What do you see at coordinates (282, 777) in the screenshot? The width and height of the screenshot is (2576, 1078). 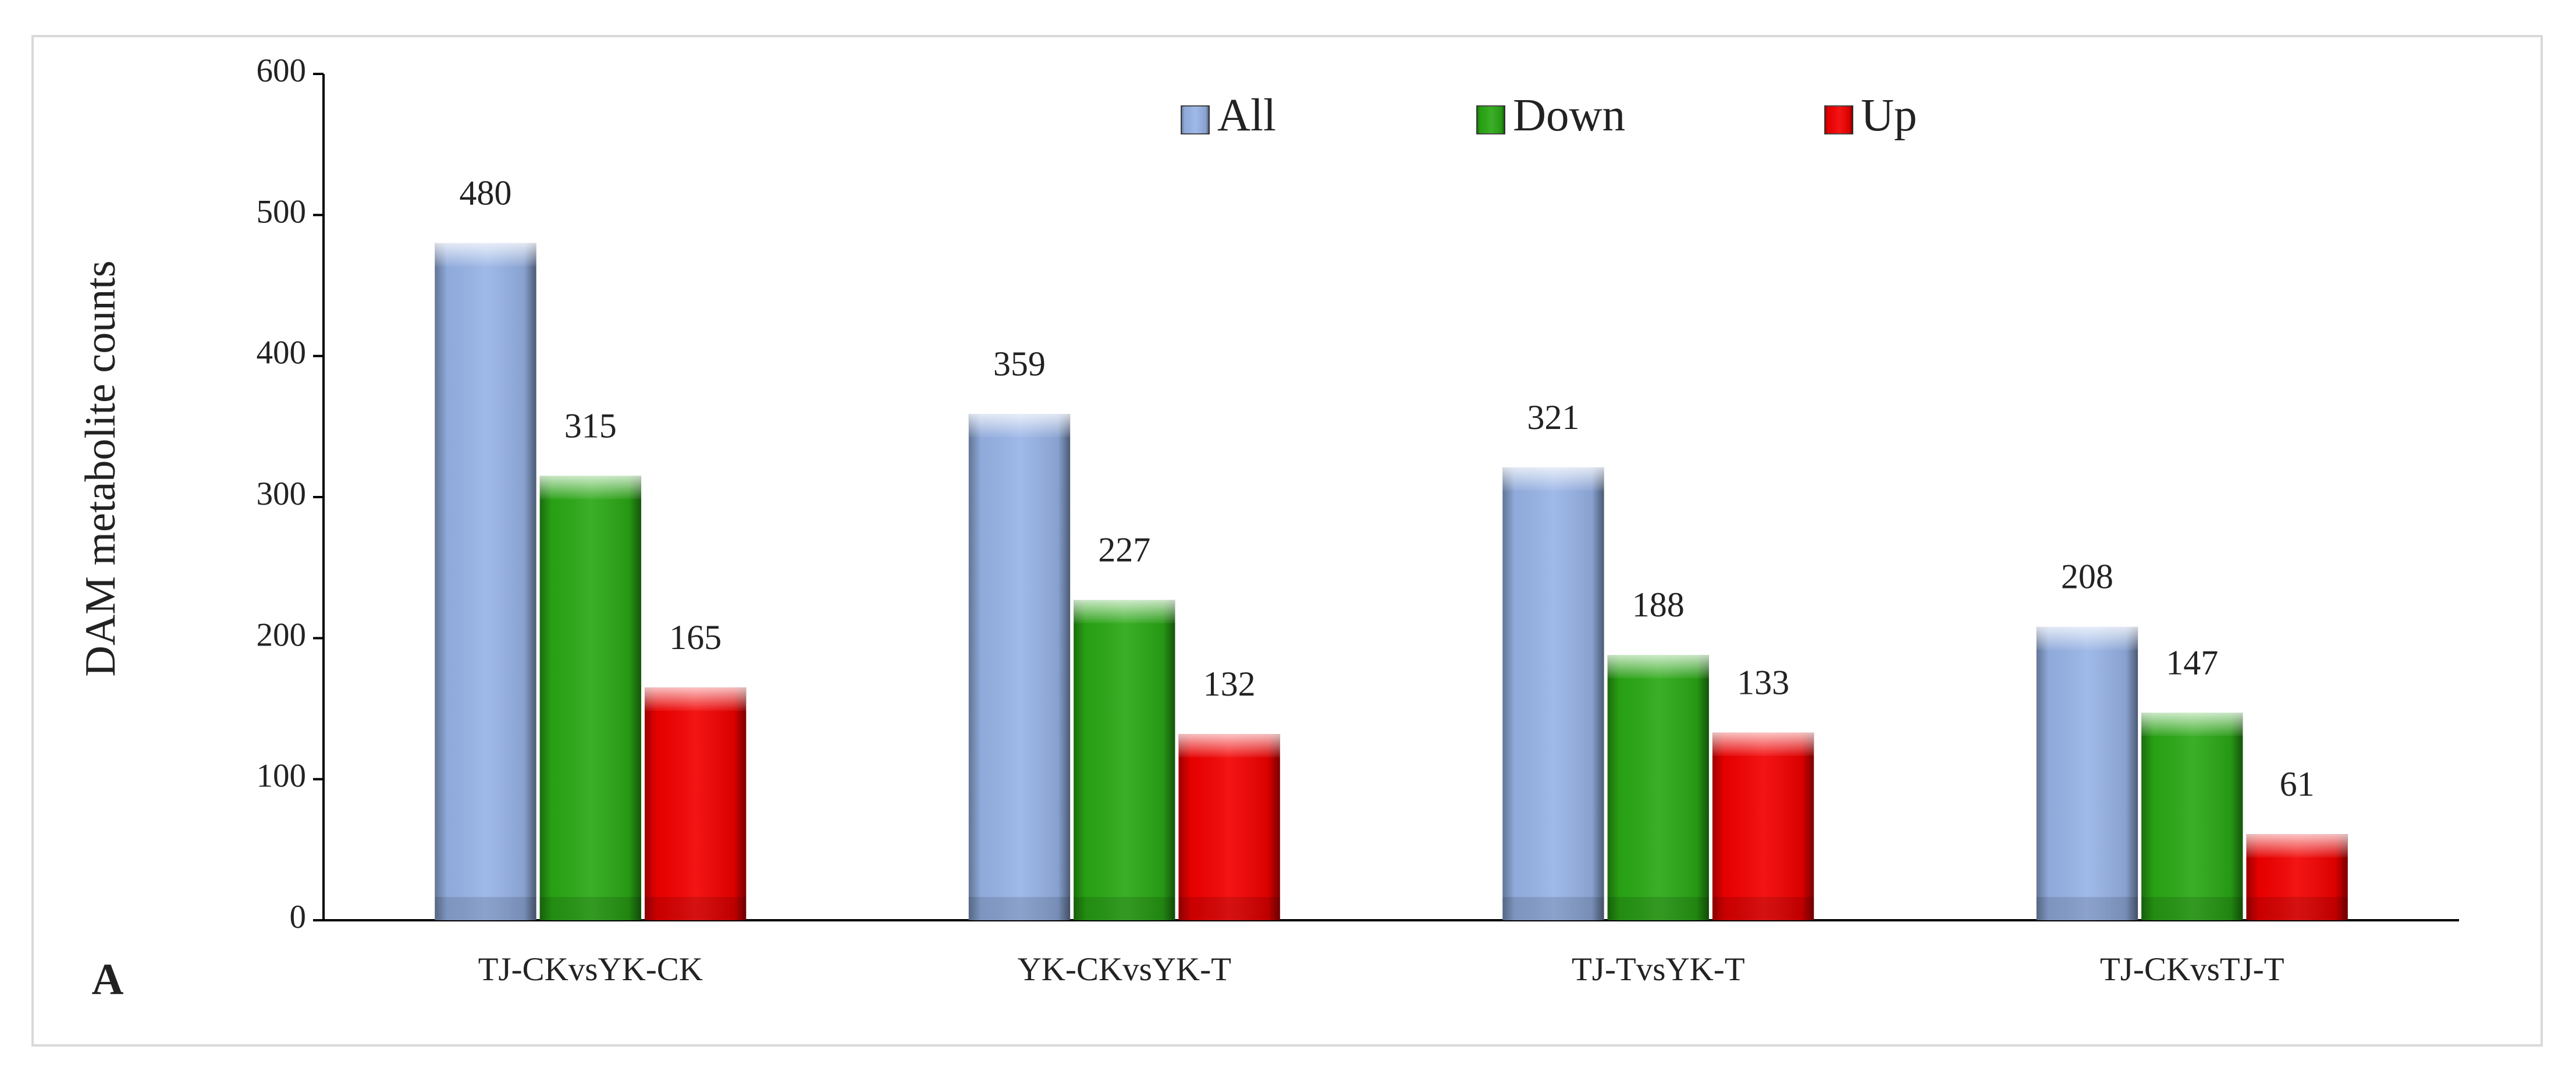 I see `y-tick-label: 100` at bounding box center [282, 777].